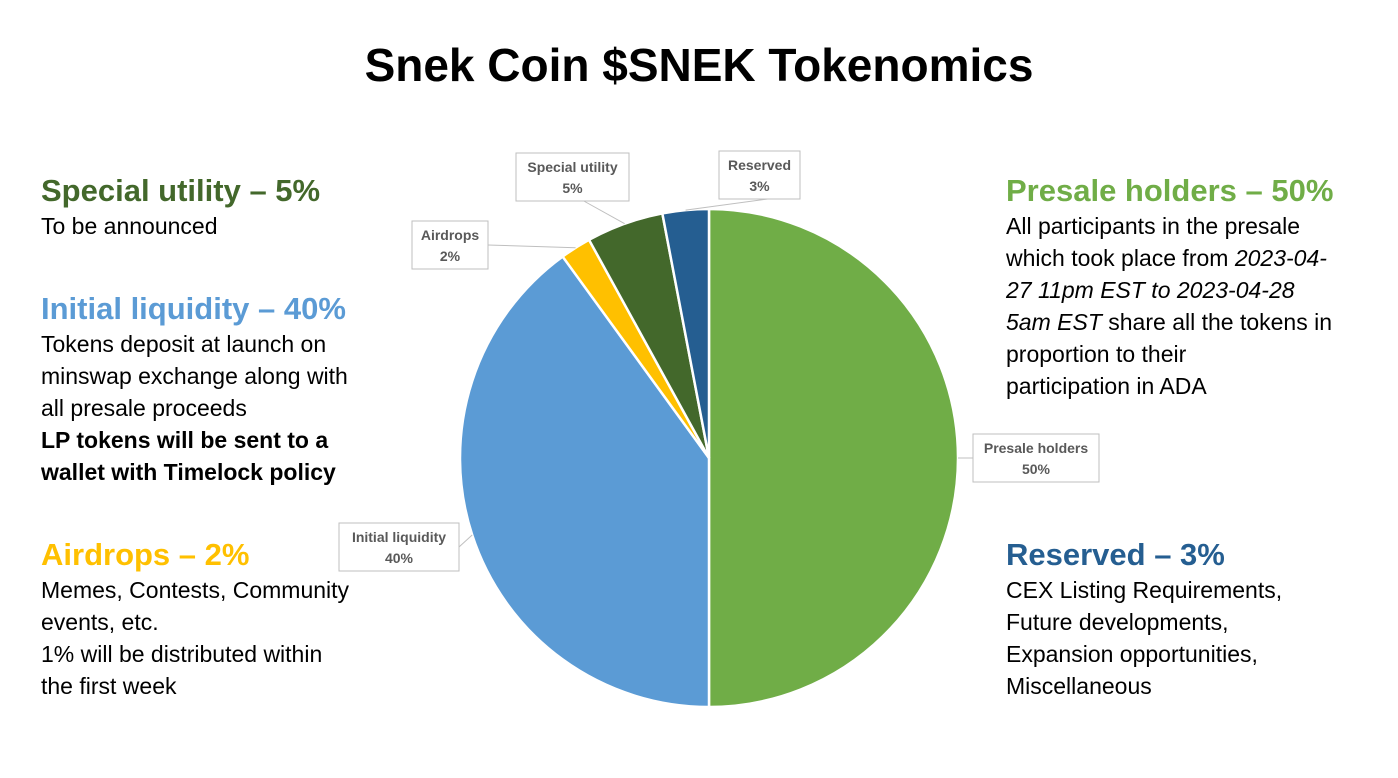 This screenshot has width=1398, height=778. What do you see at coordinates (184, 344) in the screenshot?
I see `initial-liquidity-line: Tokens deposit at launch on` at bounding box center [184, 344].